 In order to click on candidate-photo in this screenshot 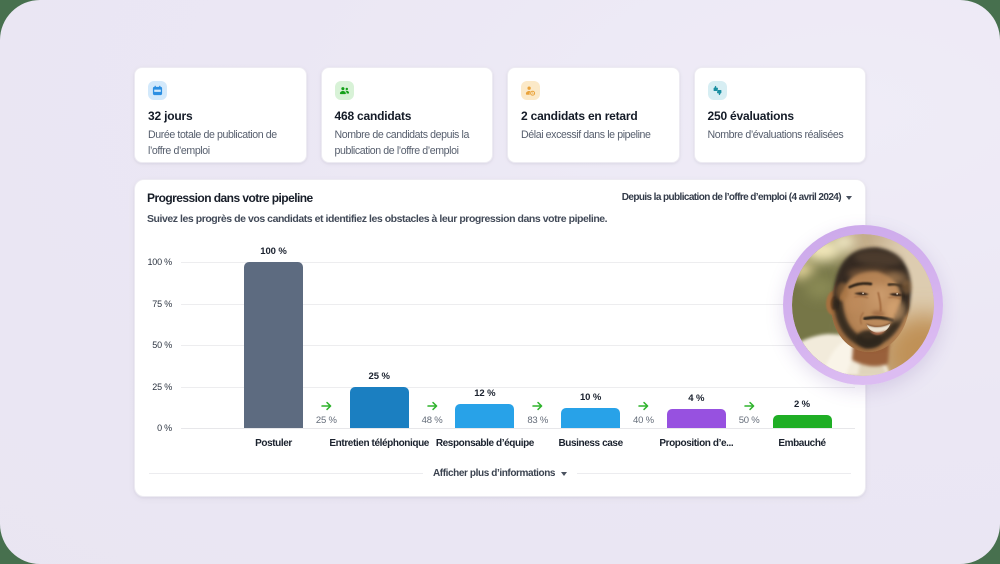, I will do `click(863, 305)`.